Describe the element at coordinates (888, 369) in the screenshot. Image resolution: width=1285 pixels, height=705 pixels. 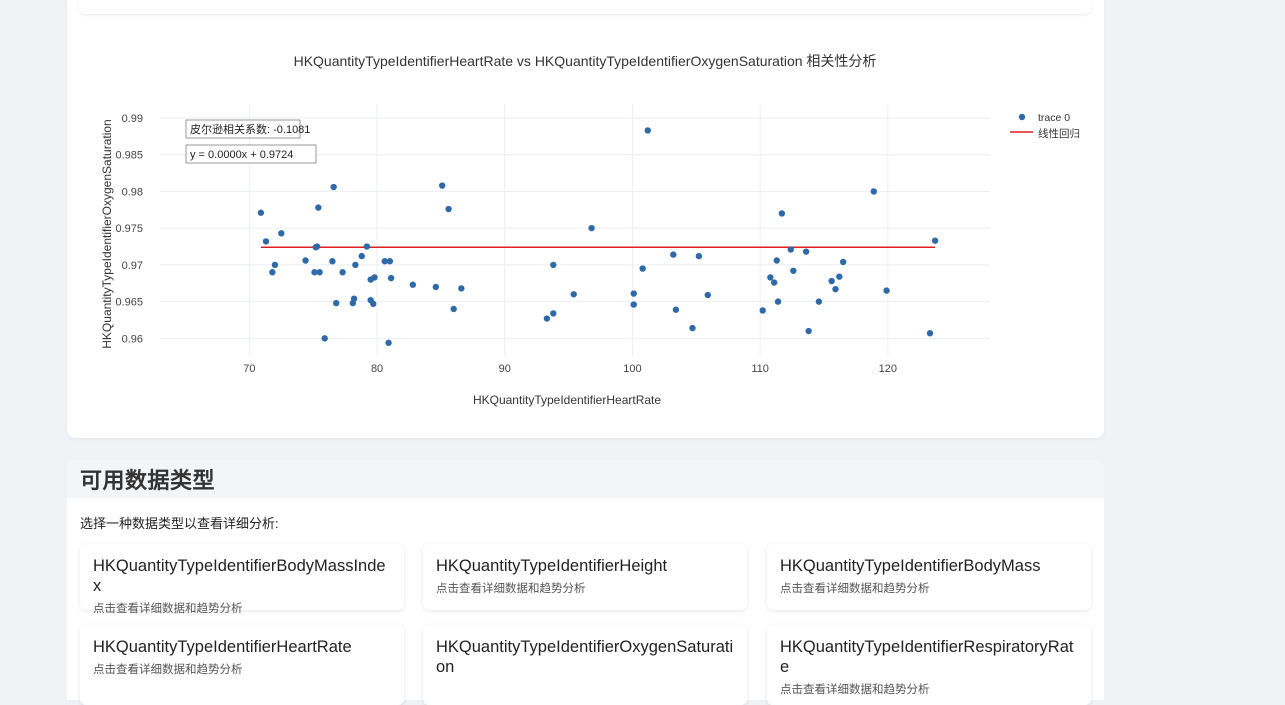
I see `x-tick-label: 120` at that location.